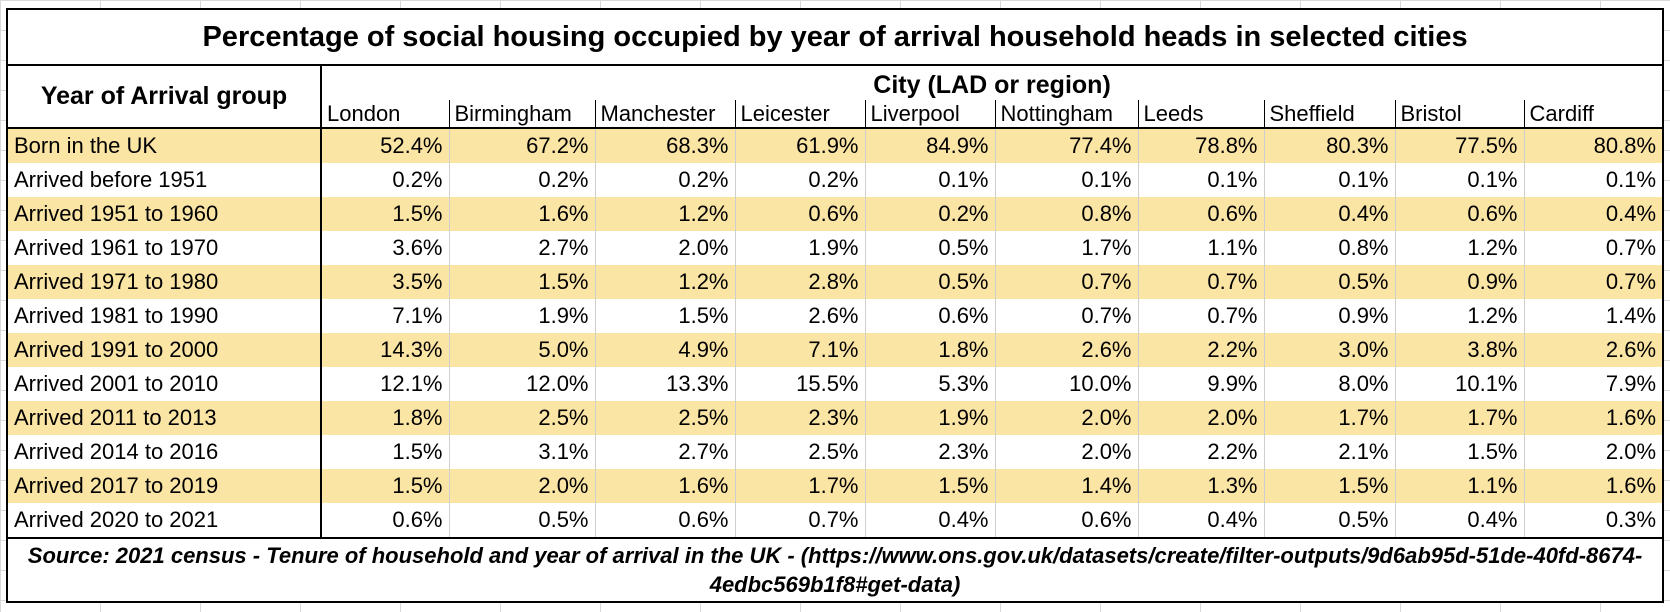  Describe the element at coordinates (1200, 248) in the screenshot. I see `value-cell: 1.1%` at that location.